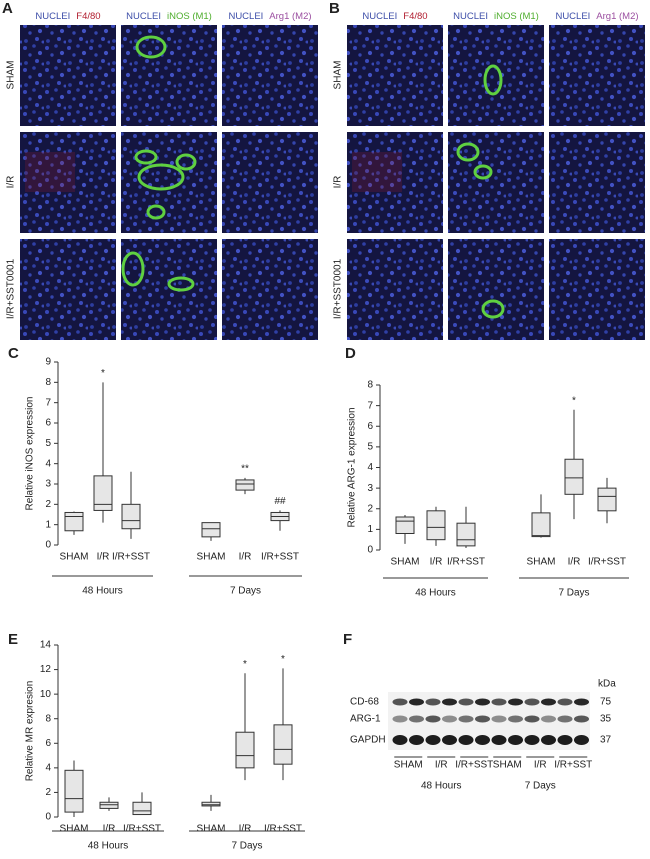 The height and width of the screenshot is (859, 650). I want to click on y-tick-label: 1, so click(48, 524).